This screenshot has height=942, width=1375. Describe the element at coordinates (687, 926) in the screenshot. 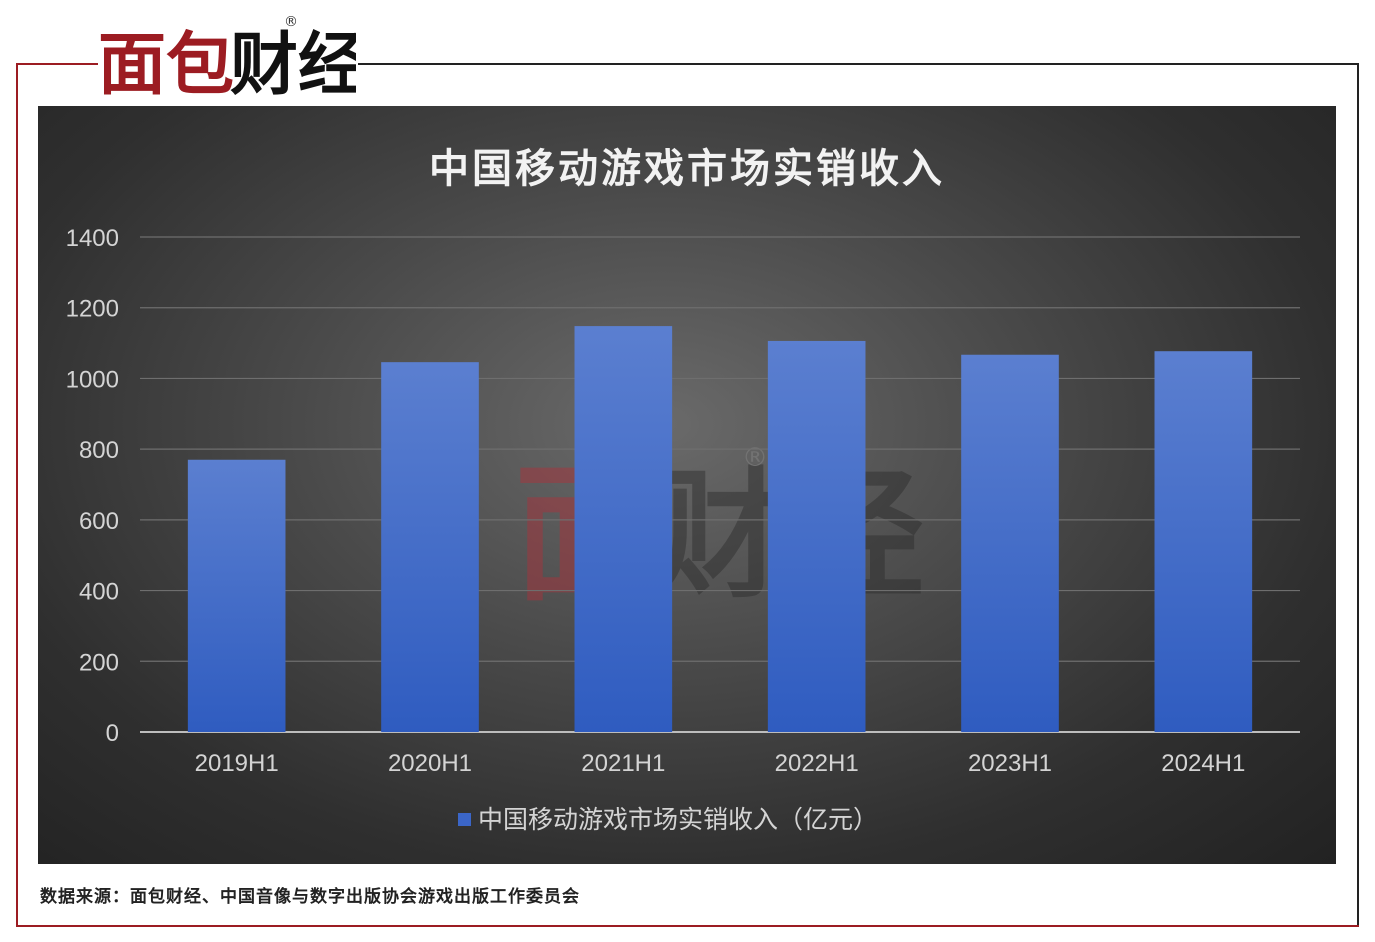

I see `frame-bottom-line` at that location.